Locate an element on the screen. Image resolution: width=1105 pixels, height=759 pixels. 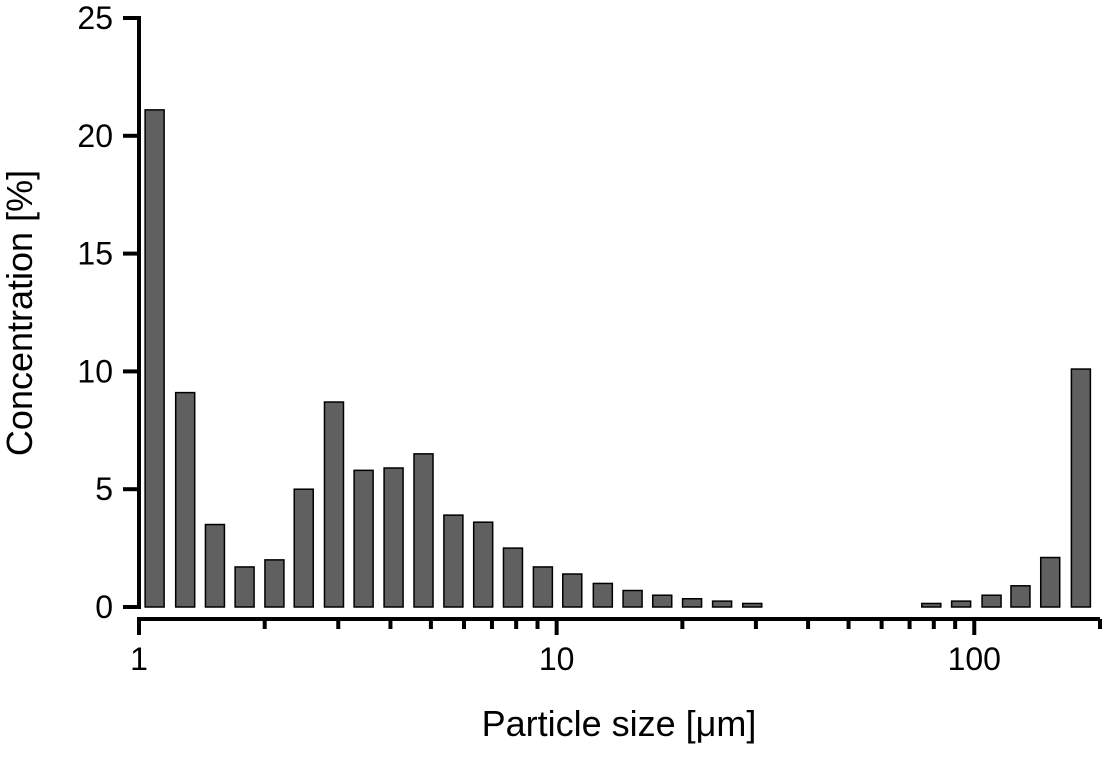
y-tick-label: 0 is located at coordinates (104, 607).